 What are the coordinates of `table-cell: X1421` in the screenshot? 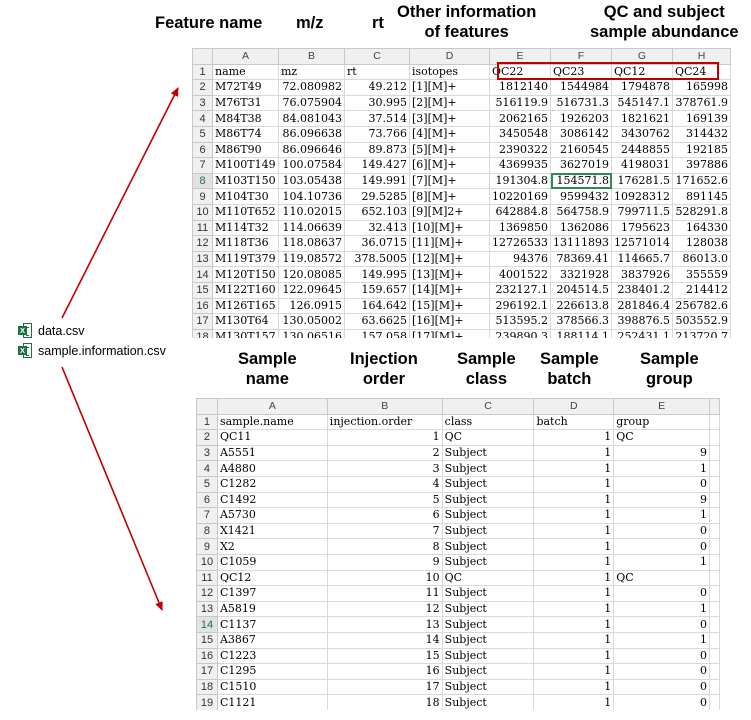 It's located at (272, 531).